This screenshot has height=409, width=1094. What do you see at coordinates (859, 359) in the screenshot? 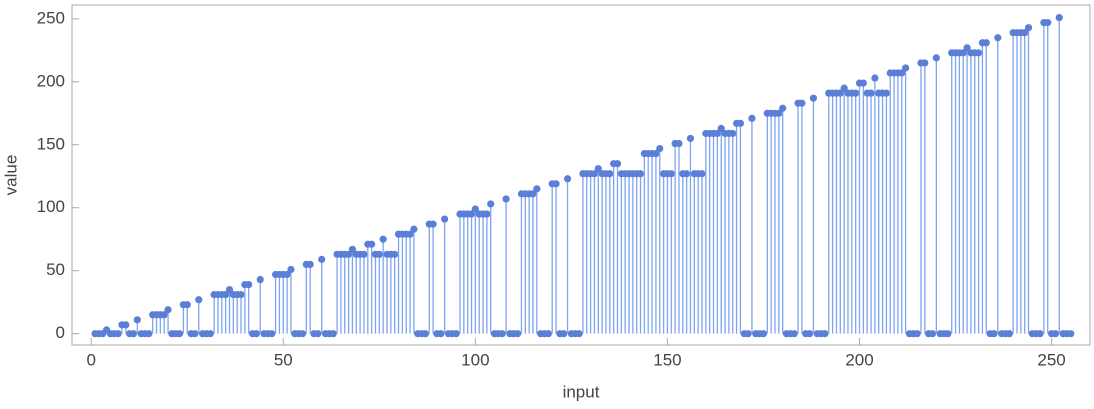
I see `x-tick-label: 200` at bounding box center [859, 359].